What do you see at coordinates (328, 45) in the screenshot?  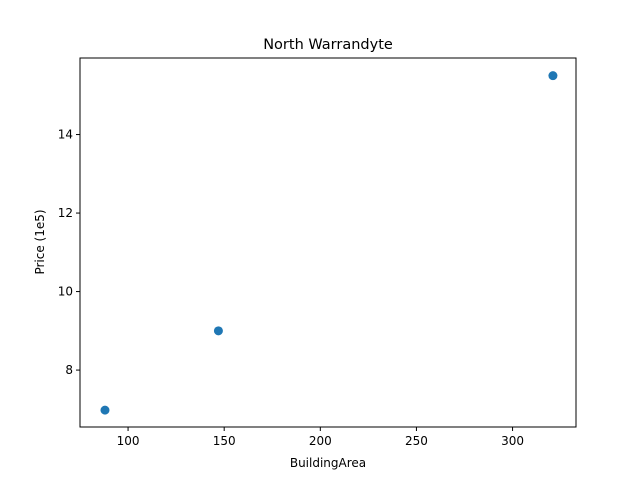 I see `chart-title: North Warrandyte` at bounding box center [328, 45].